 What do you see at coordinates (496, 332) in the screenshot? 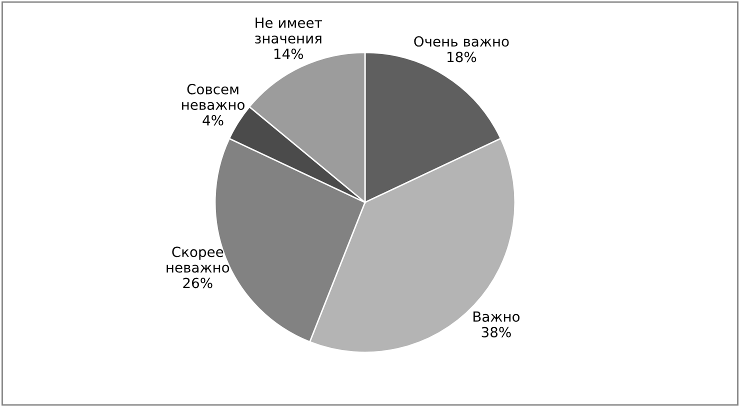
I see `data-label: 38%` at bounding box center [496, 332].